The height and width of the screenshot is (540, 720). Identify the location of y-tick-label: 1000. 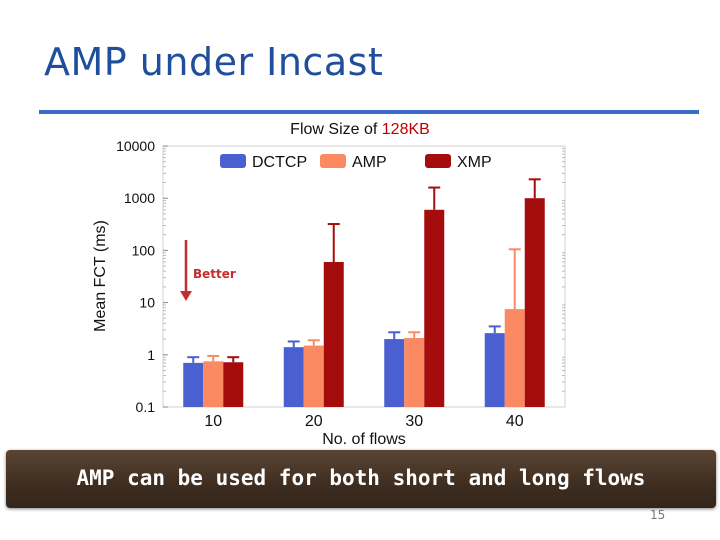
(139, 198).